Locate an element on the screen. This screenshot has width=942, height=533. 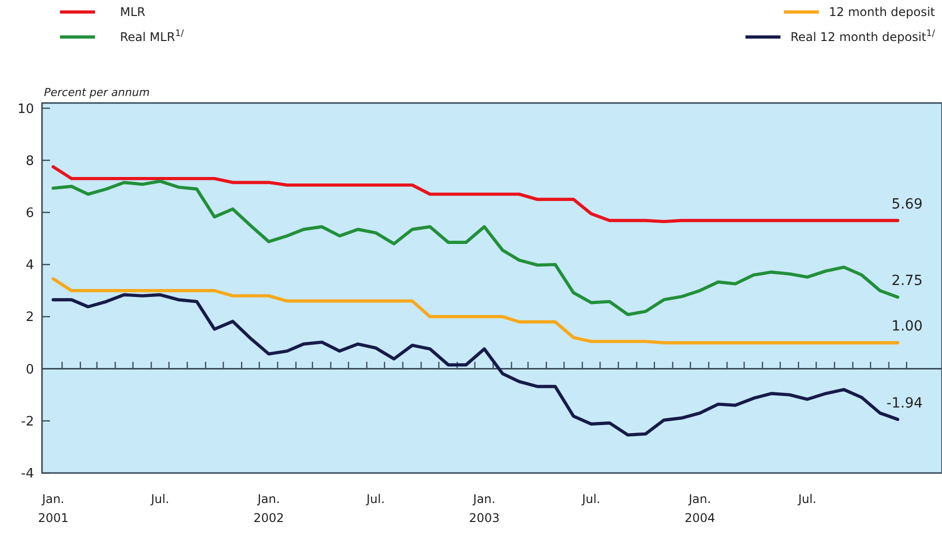
x-tick-label: Jan. 2003 is located at coordinates (484, 509).